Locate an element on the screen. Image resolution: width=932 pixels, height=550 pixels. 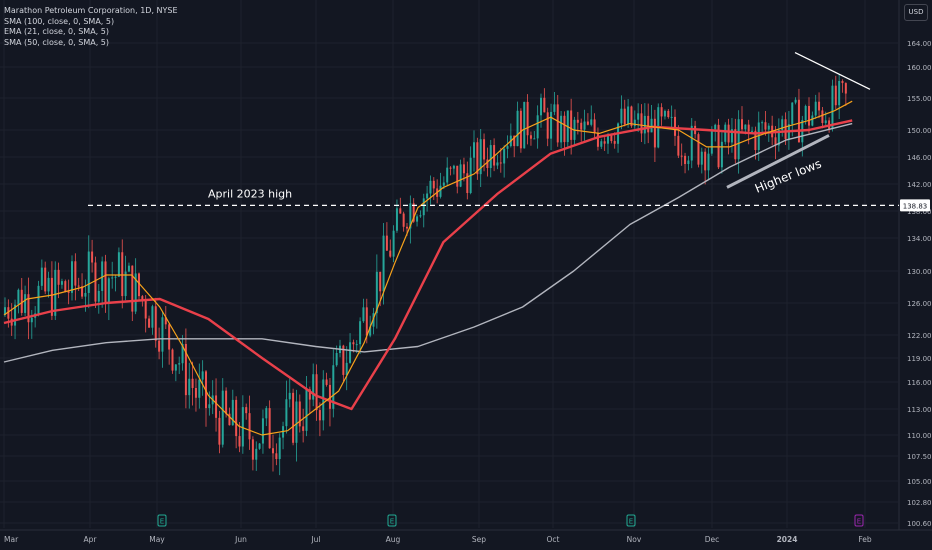
legend-ema21: EMA (21, close, 0, SMA, 5) is located at coordinates (56, 31).